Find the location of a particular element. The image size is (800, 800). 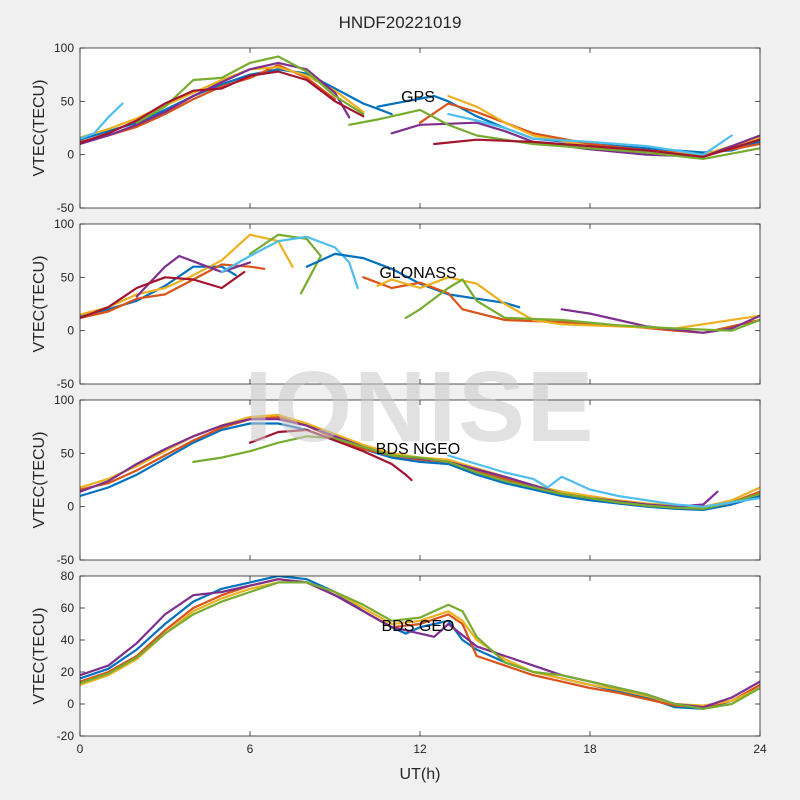

figure-title: HNDF20221019 is located at coordinates (400, 22).